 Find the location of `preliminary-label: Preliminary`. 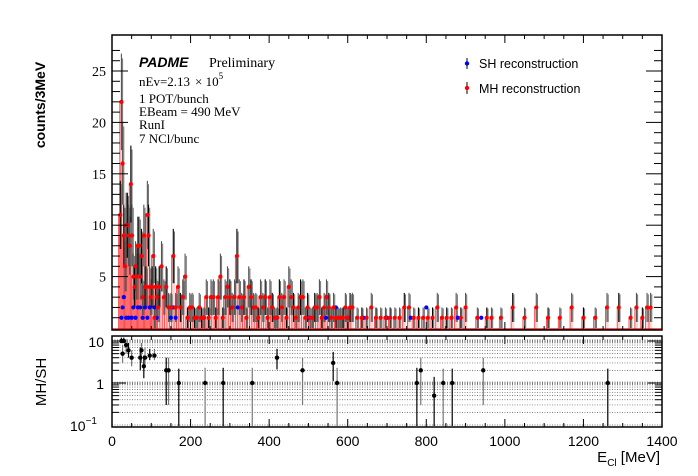

preliminary-label: Preliminary is located at coordinates (242, 63).